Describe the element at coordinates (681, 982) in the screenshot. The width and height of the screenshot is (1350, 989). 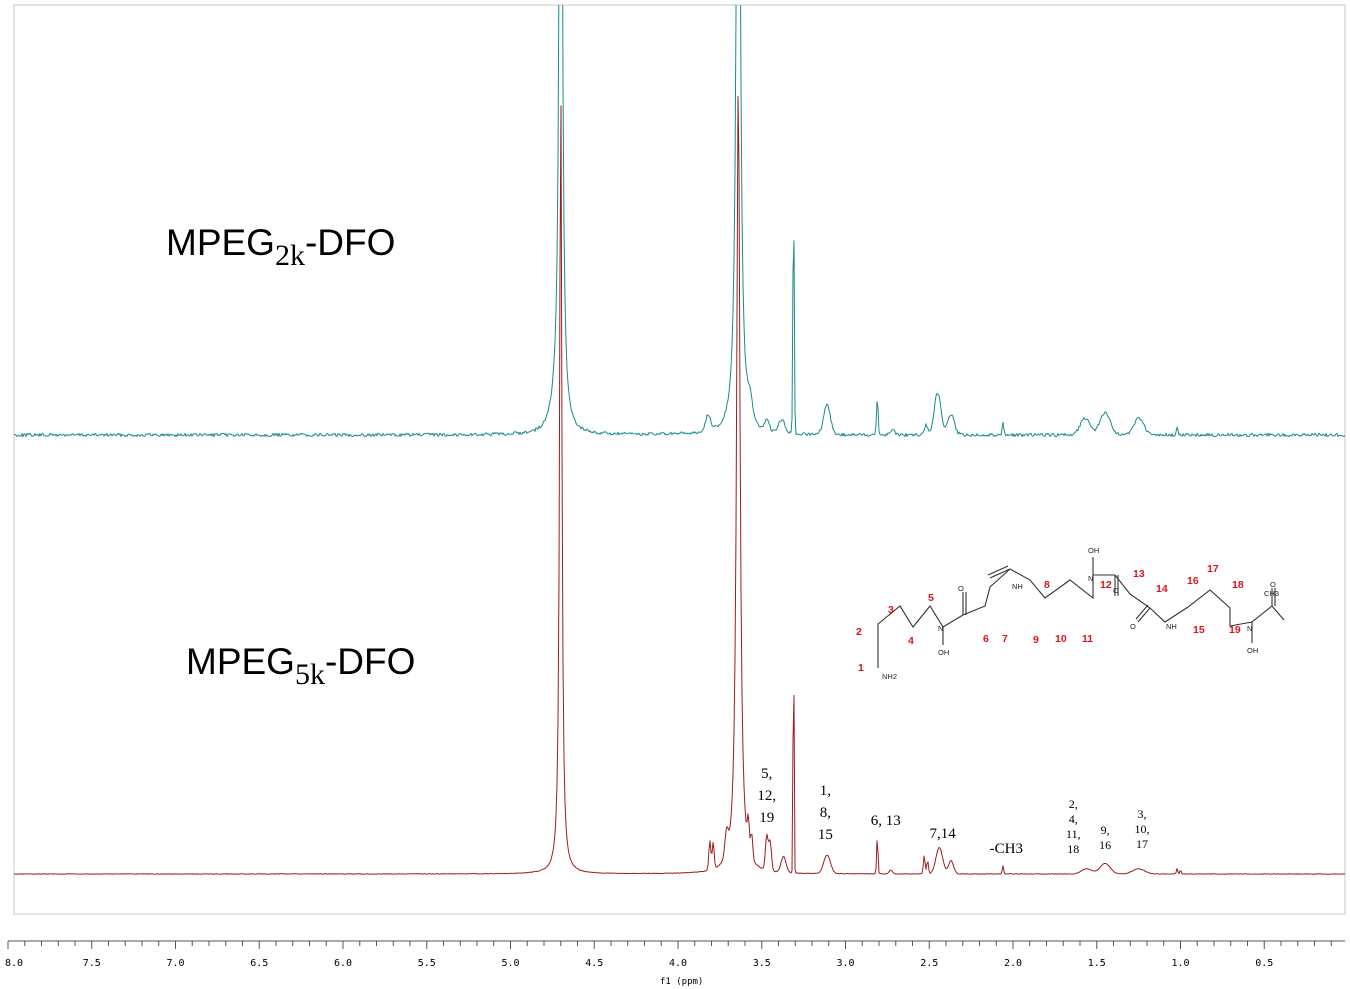
I see `x-axis-title: f1 (ppm)` at that location.